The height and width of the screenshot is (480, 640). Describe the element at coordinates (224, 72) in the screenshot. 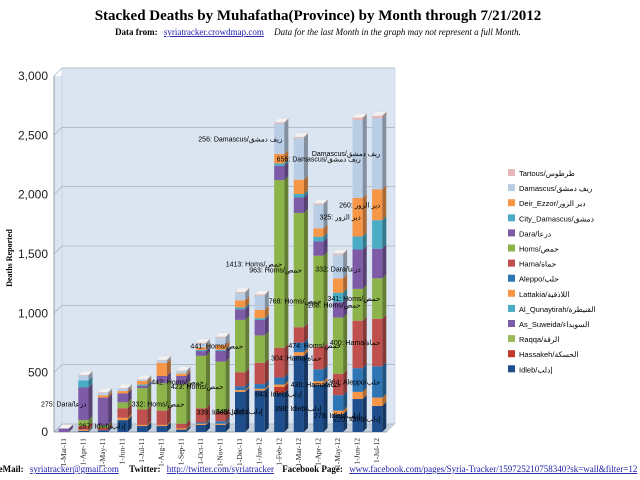

I see `gridline` at that location.